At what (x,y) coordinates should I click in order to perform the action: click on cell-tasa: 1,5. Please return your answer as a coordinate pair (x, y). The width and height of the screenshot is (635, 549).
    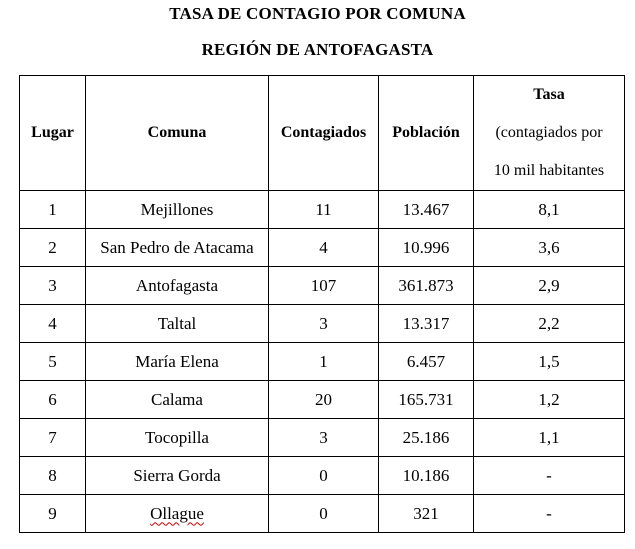
    Looking at the image, I should click on (549, 361).